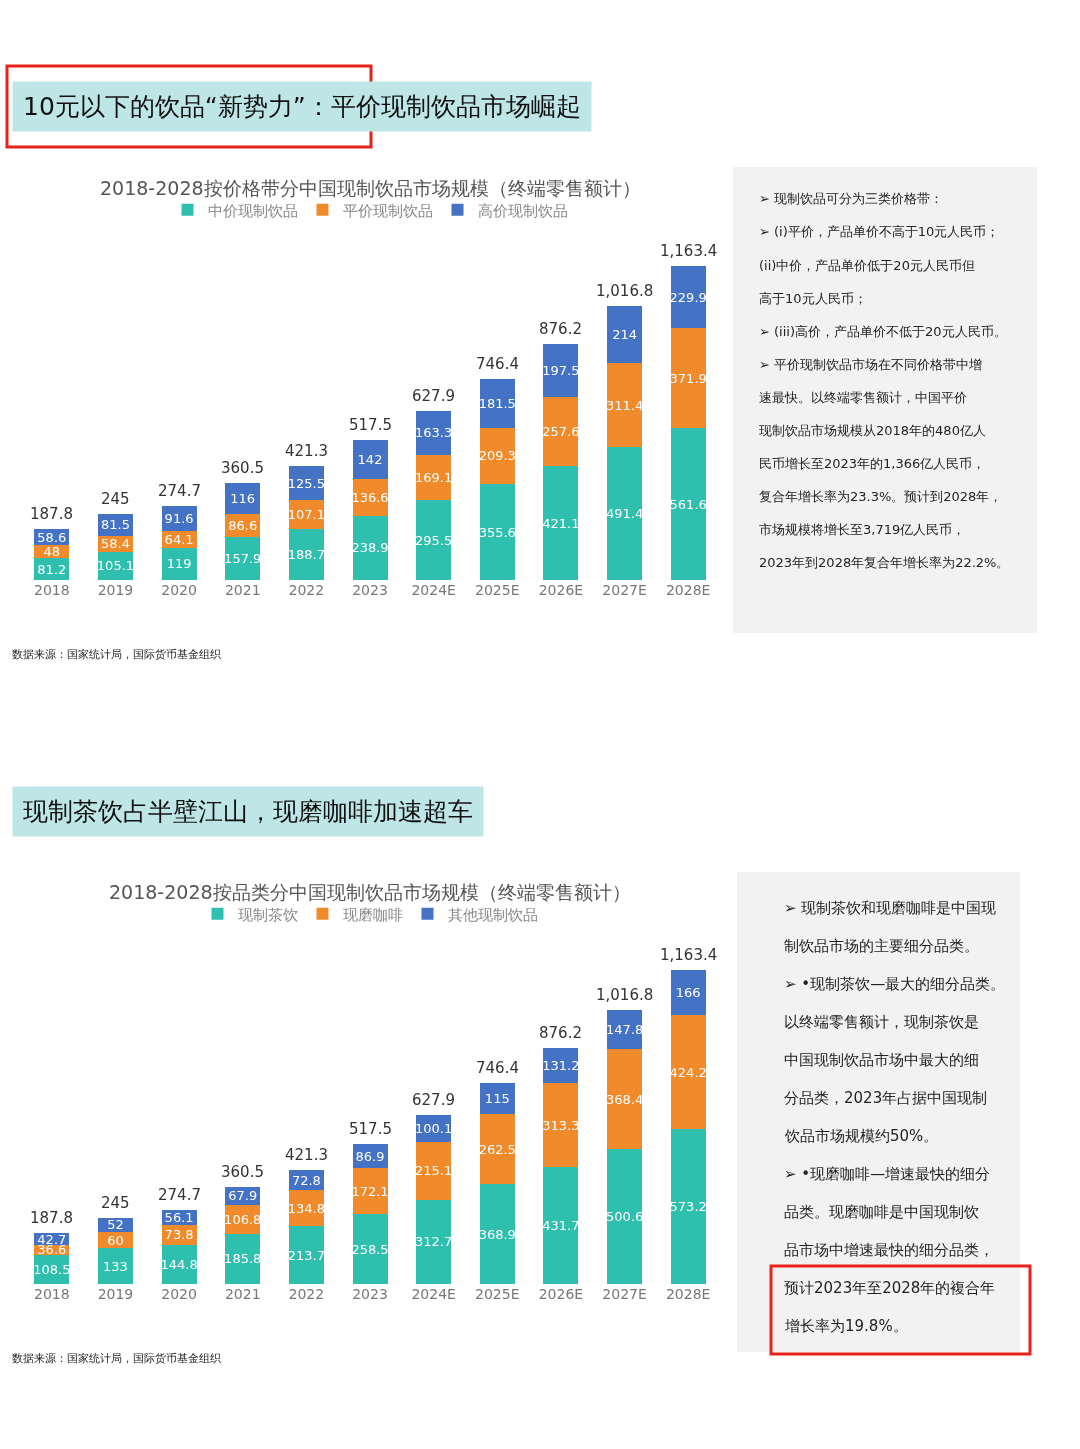 This screenshot has width=1080, height=1449. Describe the element at coordinates (115, 525) in the screenshot. I see `data-label: 81.5` at that location.